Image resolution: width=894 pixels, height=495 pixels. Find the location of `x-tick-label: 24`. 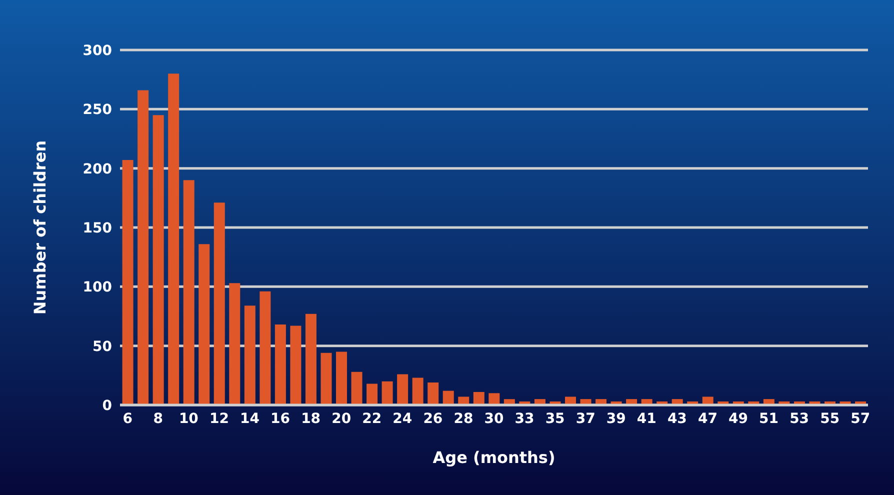

x-tick-label: 24 is located at coordinates (402, 418).